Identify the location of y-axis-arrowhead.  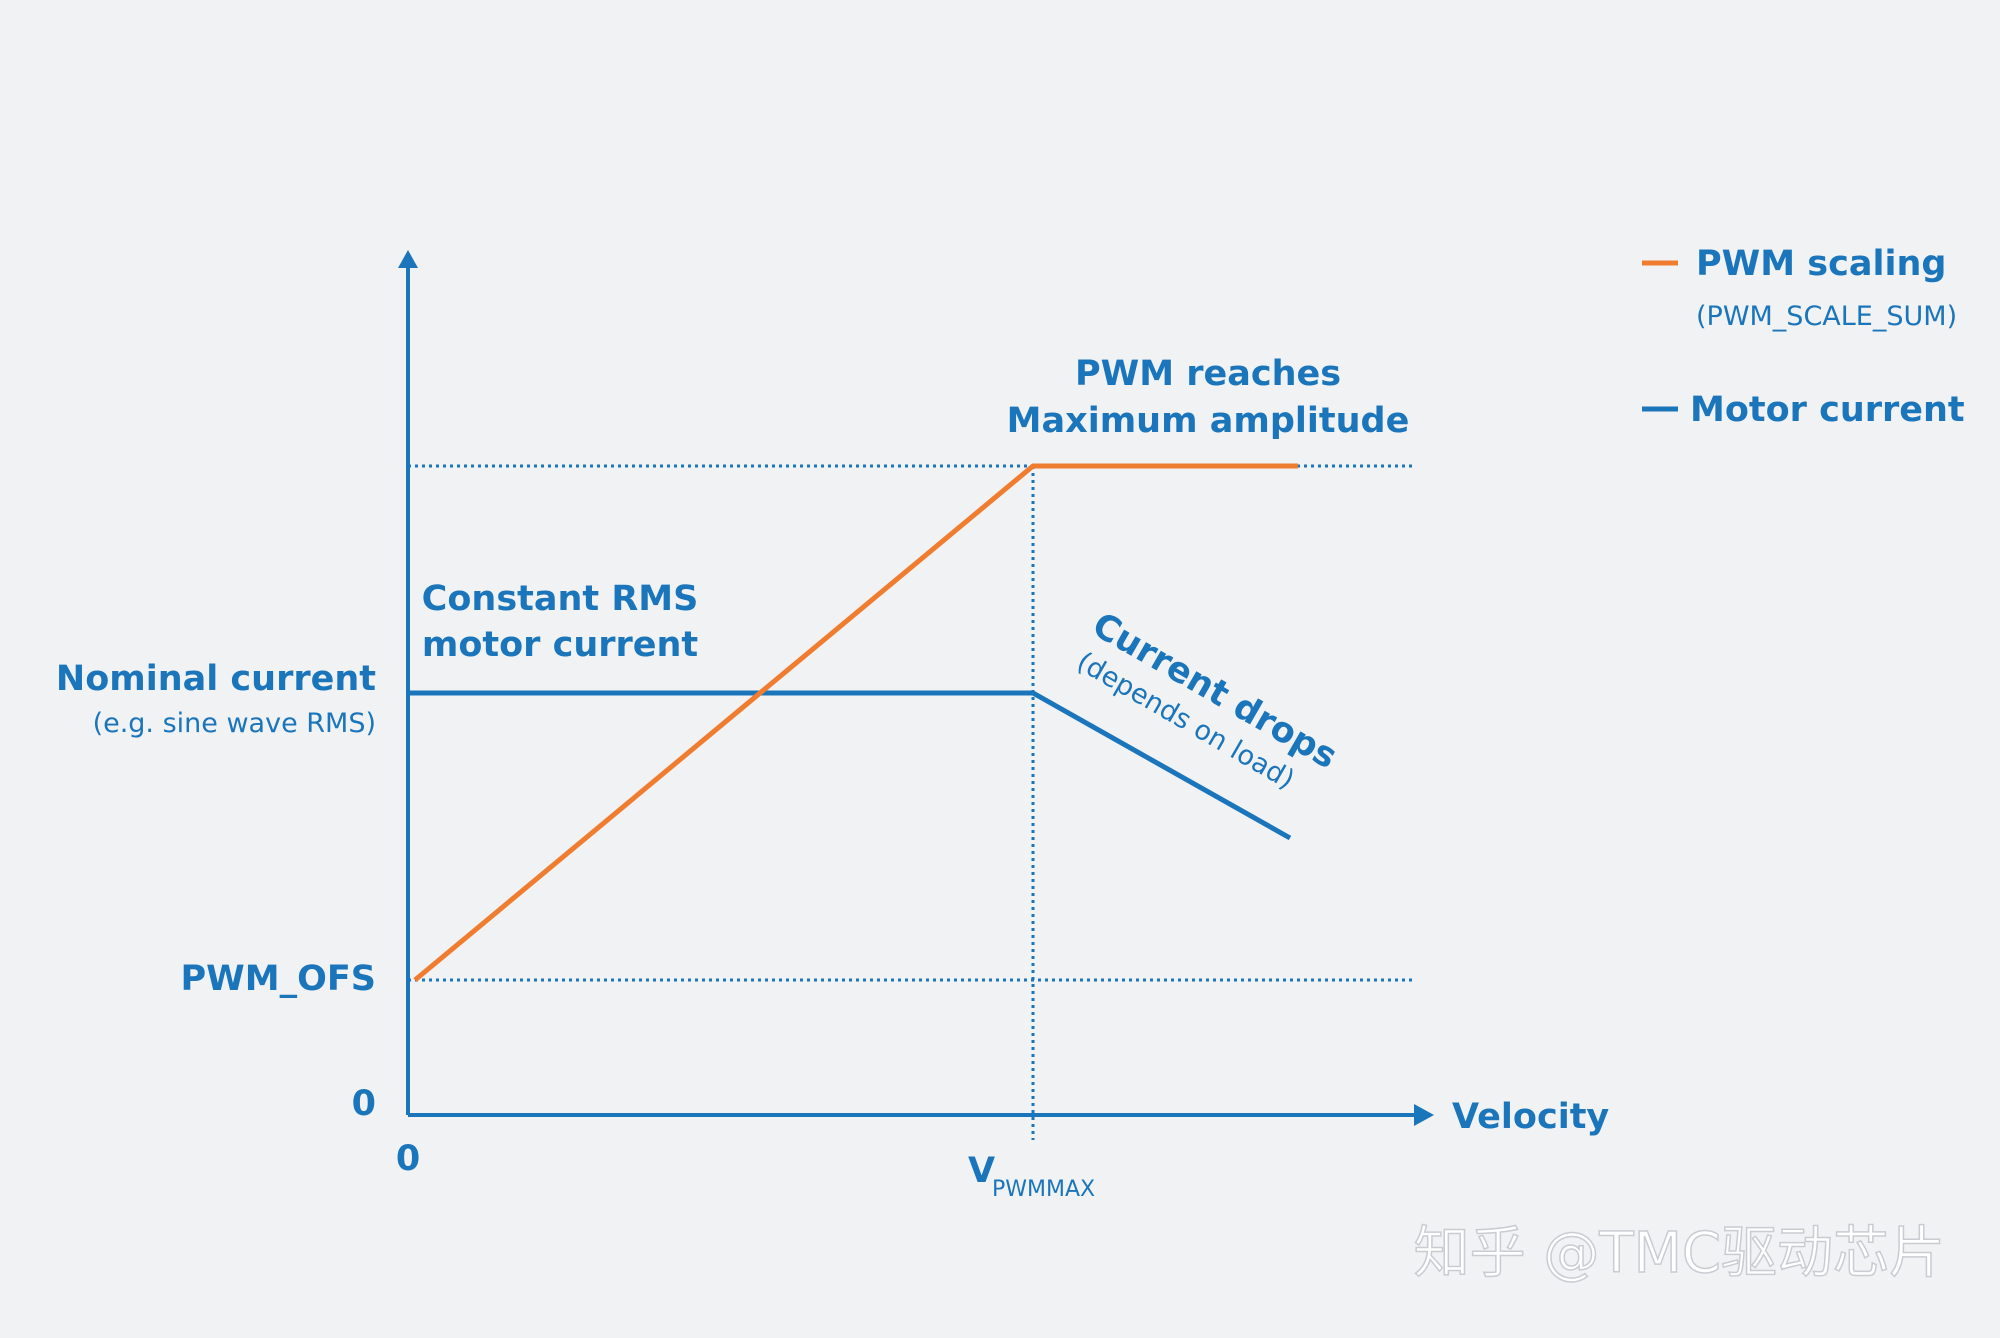
(408, 259).